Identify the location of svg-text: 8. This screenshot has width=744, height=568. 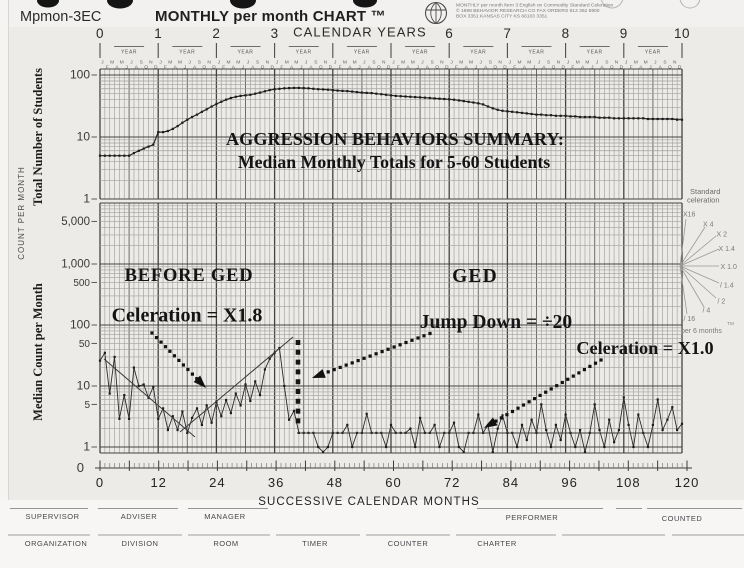
(566, 33).